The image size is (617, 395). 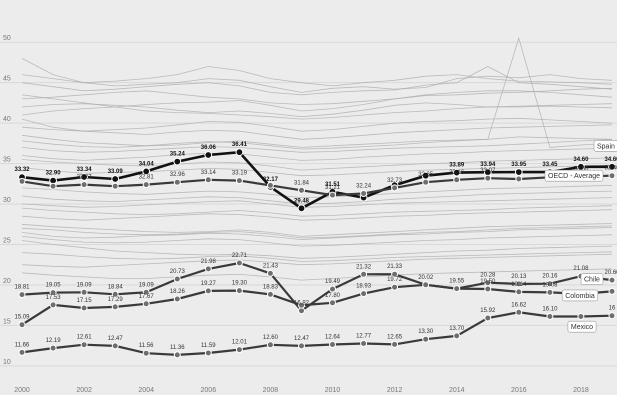 I want to click on data-label: 33.89, so click(x=457, y=166).